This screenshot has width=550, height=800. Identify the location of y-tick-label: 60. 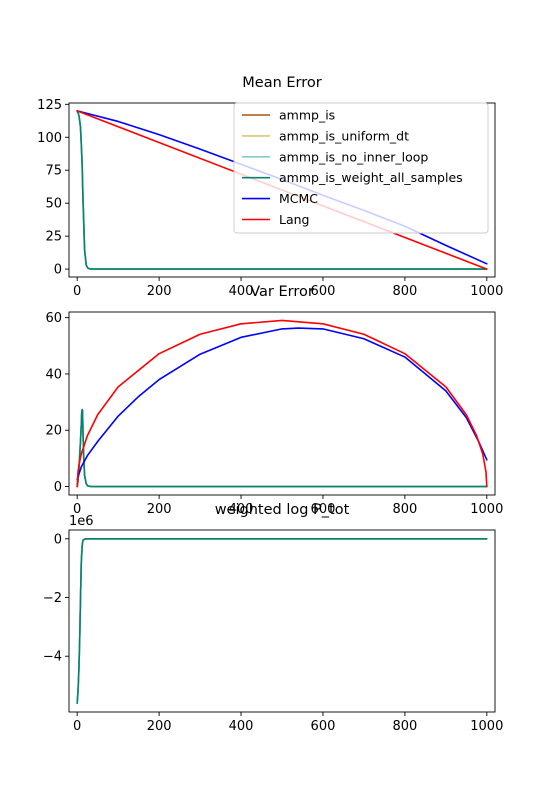
(53, 318).